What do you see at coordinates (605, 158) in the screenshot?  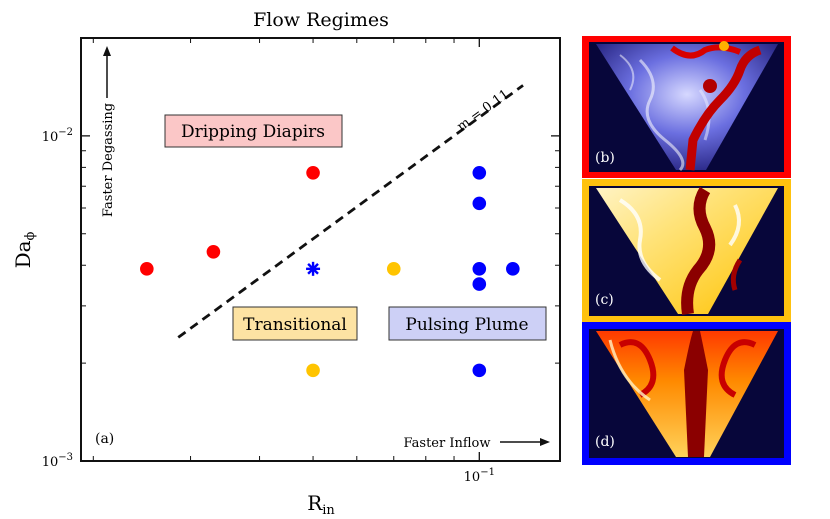 I see `panel-label-b: (b)` at bounding box center [605, 158].